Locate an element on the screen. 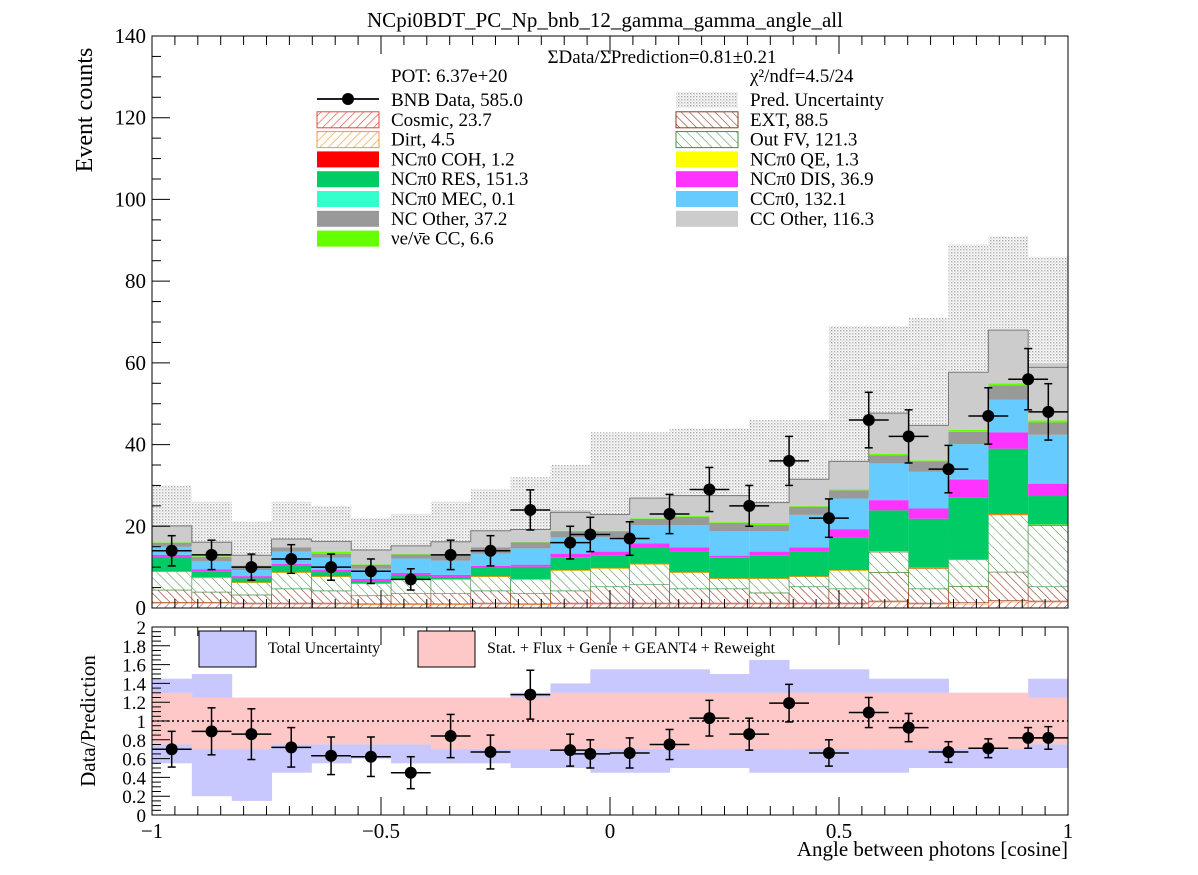  chi2-summary: χ²/ndf=4.5/24 is located at coordinates (801, 76).